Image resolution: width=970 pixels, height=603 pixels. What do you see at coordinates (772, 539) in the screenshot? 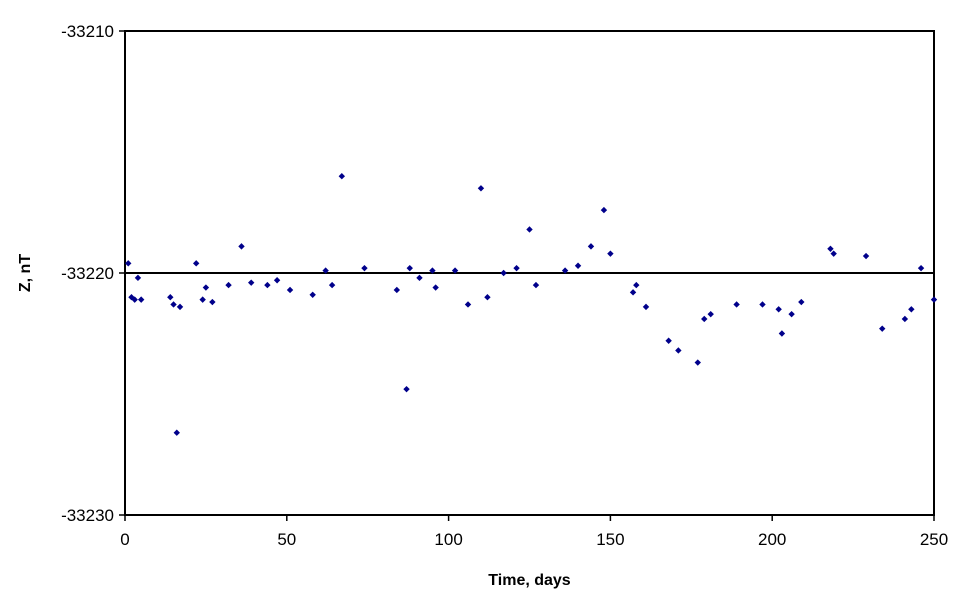
I see `x-tick-label: 200` at bounding box center [772, 539].